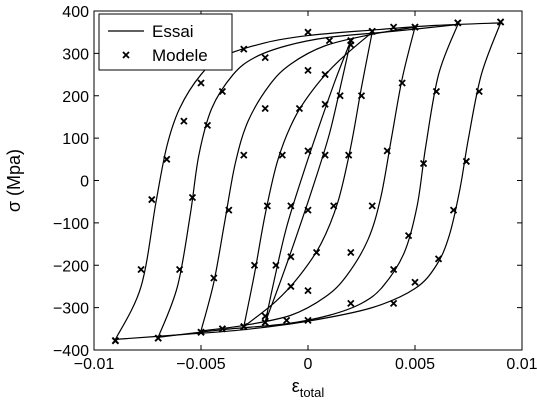 The height and width of the screenshot is (408, 537). What do you see at coordinates (312, 392) in the screenshot?
I see `x-axis-label-sub: total` at bounding box center [312, 392].